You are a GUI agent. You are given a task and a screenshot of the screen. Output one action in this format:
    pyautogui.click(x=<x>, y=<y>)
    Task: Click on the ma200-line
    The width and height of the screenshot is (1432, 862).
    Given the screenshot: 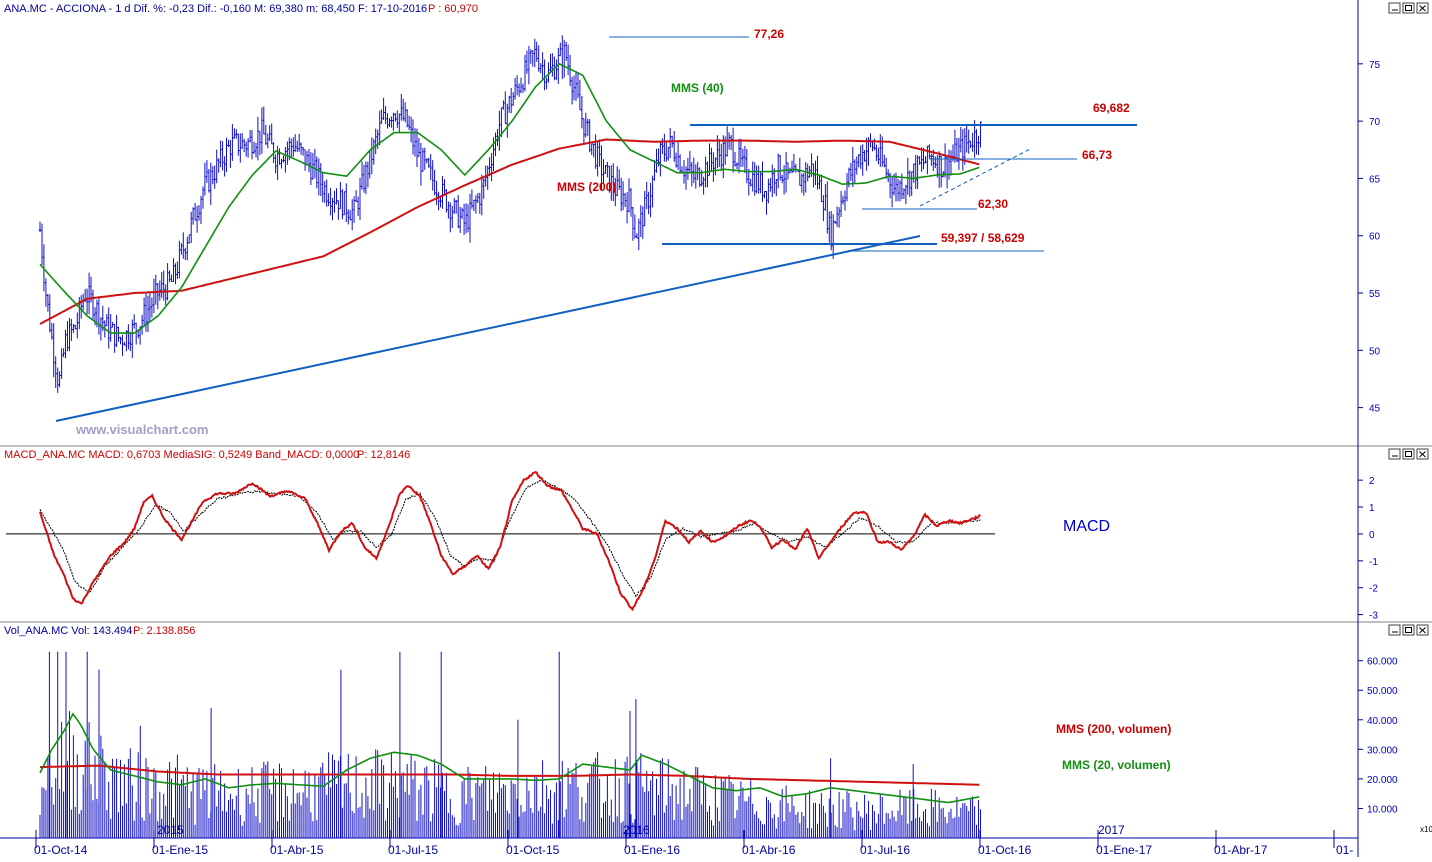 What is the action you would take?
    pyautogui.click(x=509, y=231)
    